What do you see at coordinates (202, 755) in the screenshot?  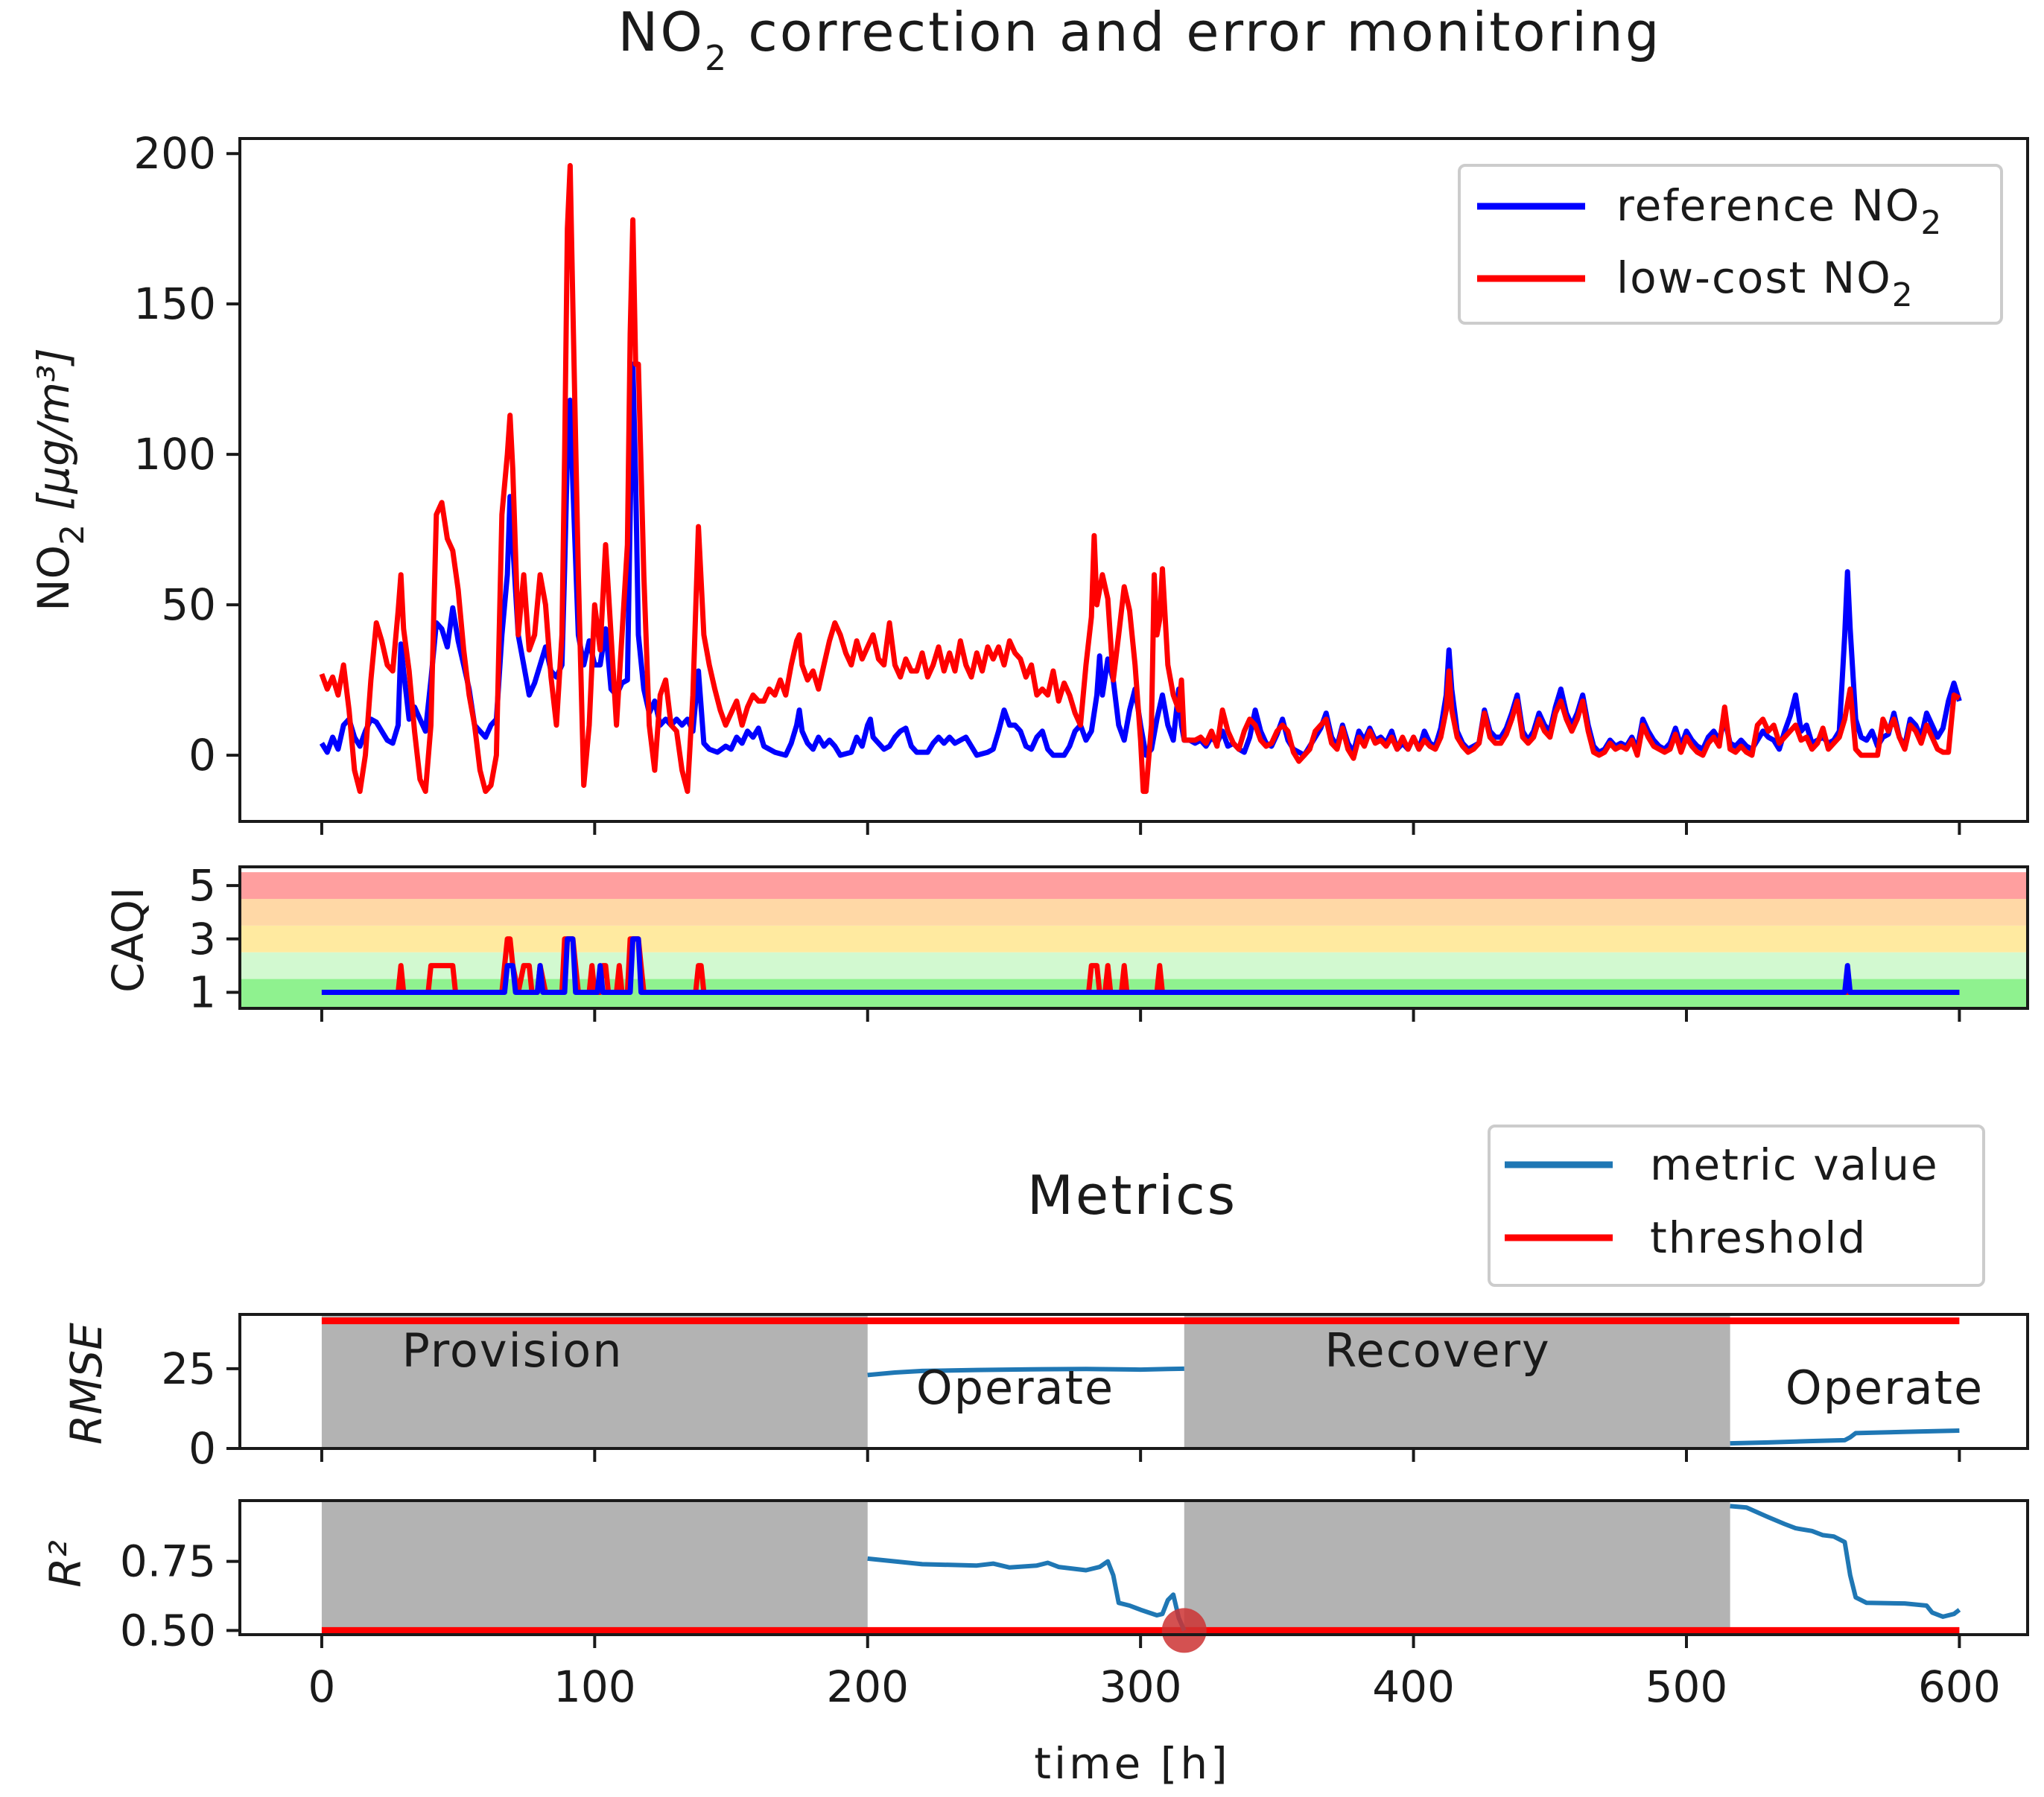 I see `no2-ytick-label: 0` at bounding box center [202, 755].